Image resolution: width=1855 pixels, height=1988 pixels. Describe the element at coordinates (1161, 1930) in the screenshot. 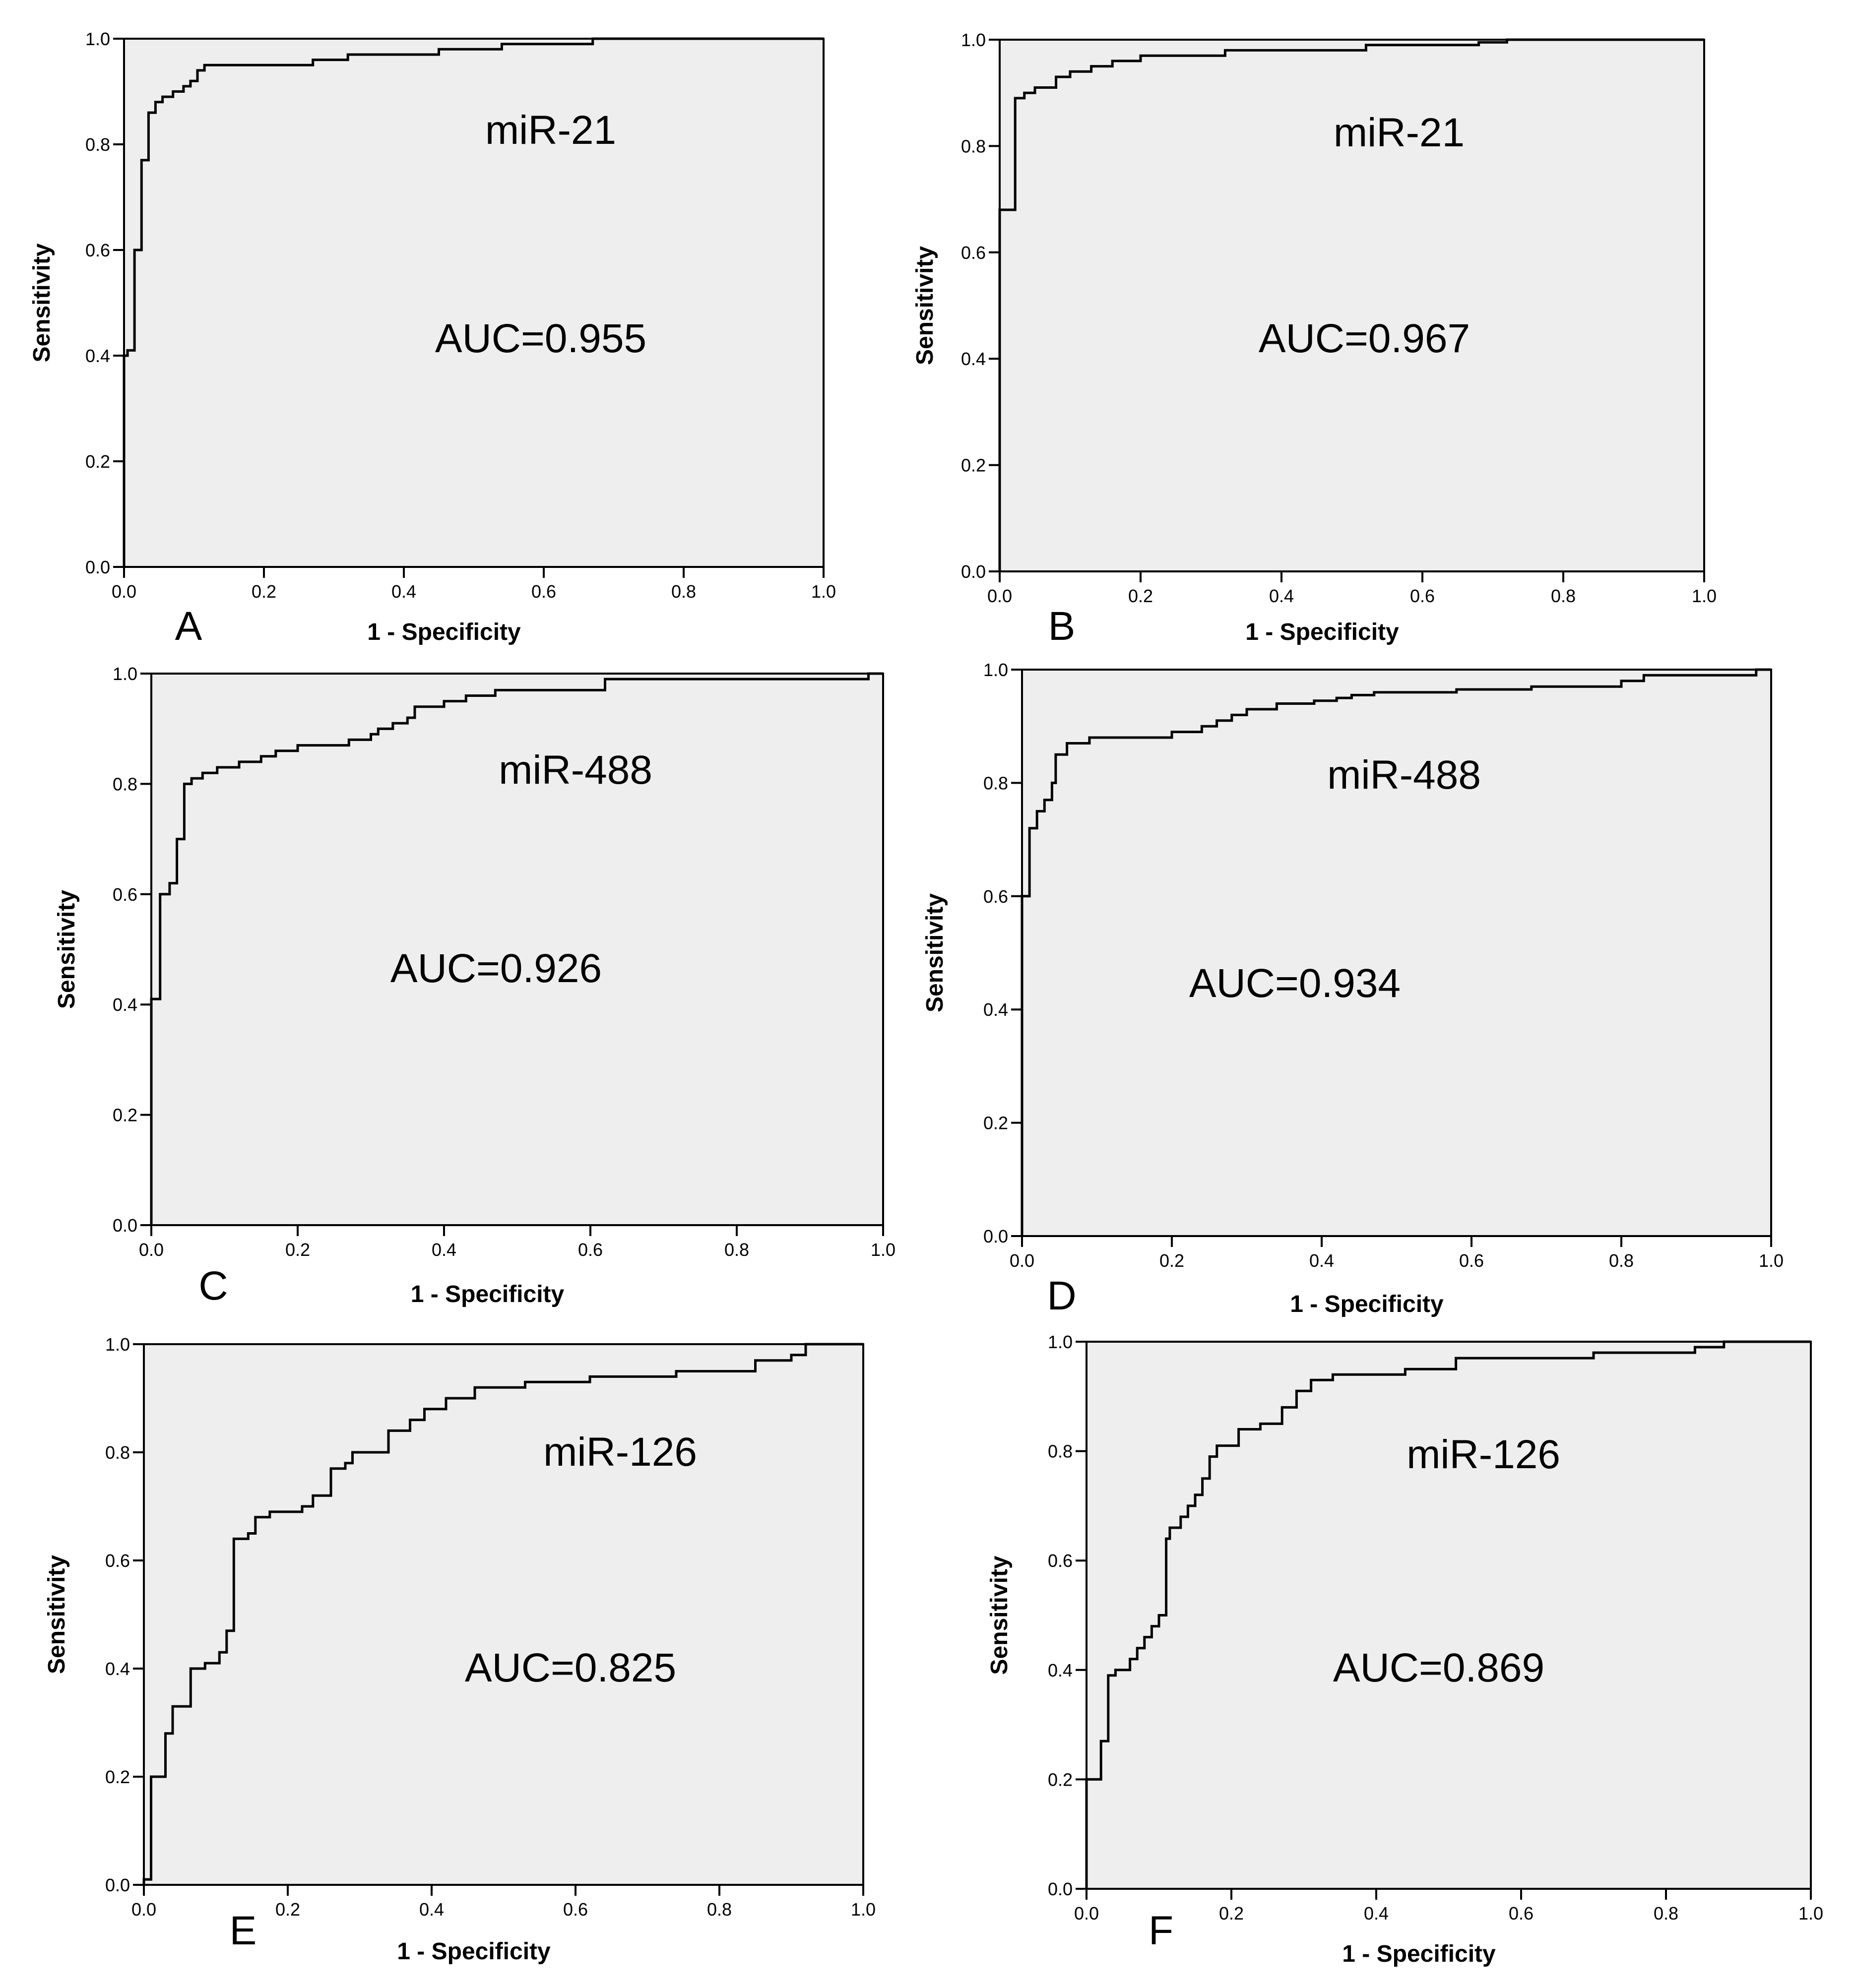

I see `panel-label: F` at that location.